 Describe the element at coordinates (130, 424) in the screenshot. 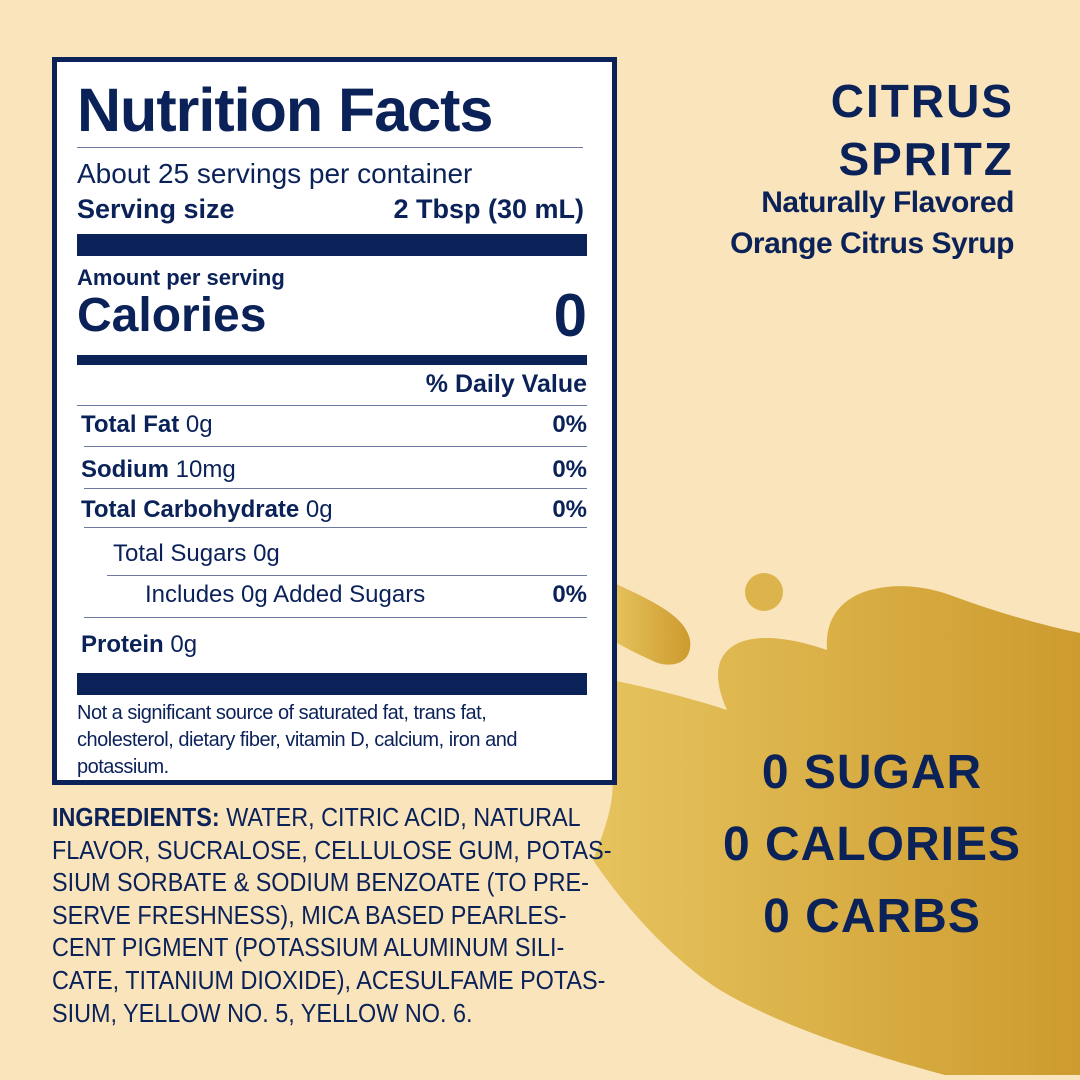

I see `nutrient-name: Total Fat` at that location.